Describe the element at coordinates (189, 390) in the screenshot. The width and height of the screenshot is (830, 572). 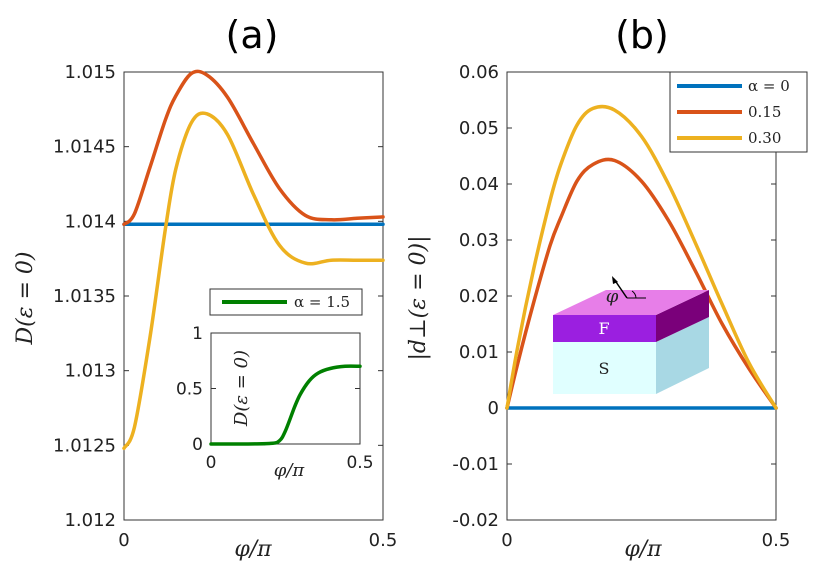
I see `inset-ytick-label: 0.5` at that location.